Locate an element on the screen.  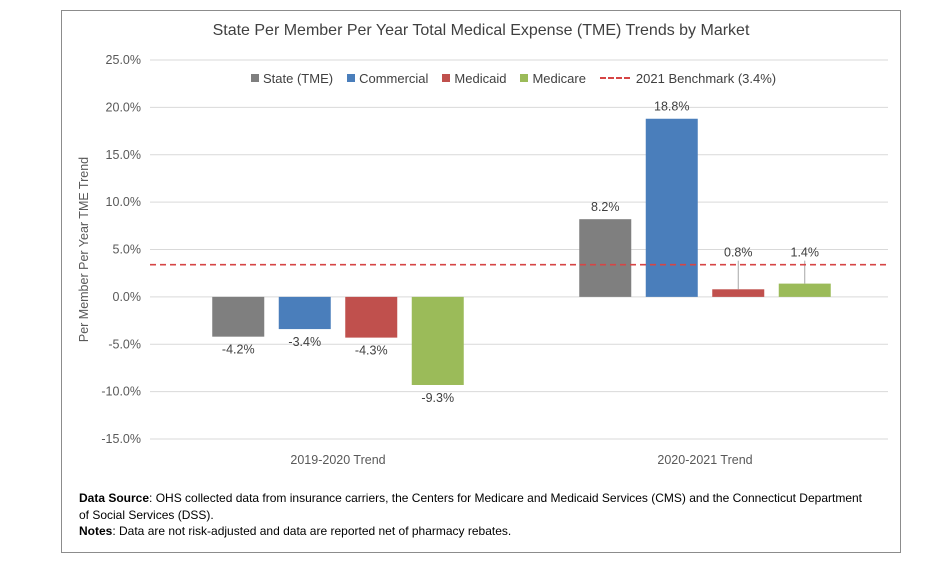
legend-swatch-medicare is located at coordinates (524, 78).